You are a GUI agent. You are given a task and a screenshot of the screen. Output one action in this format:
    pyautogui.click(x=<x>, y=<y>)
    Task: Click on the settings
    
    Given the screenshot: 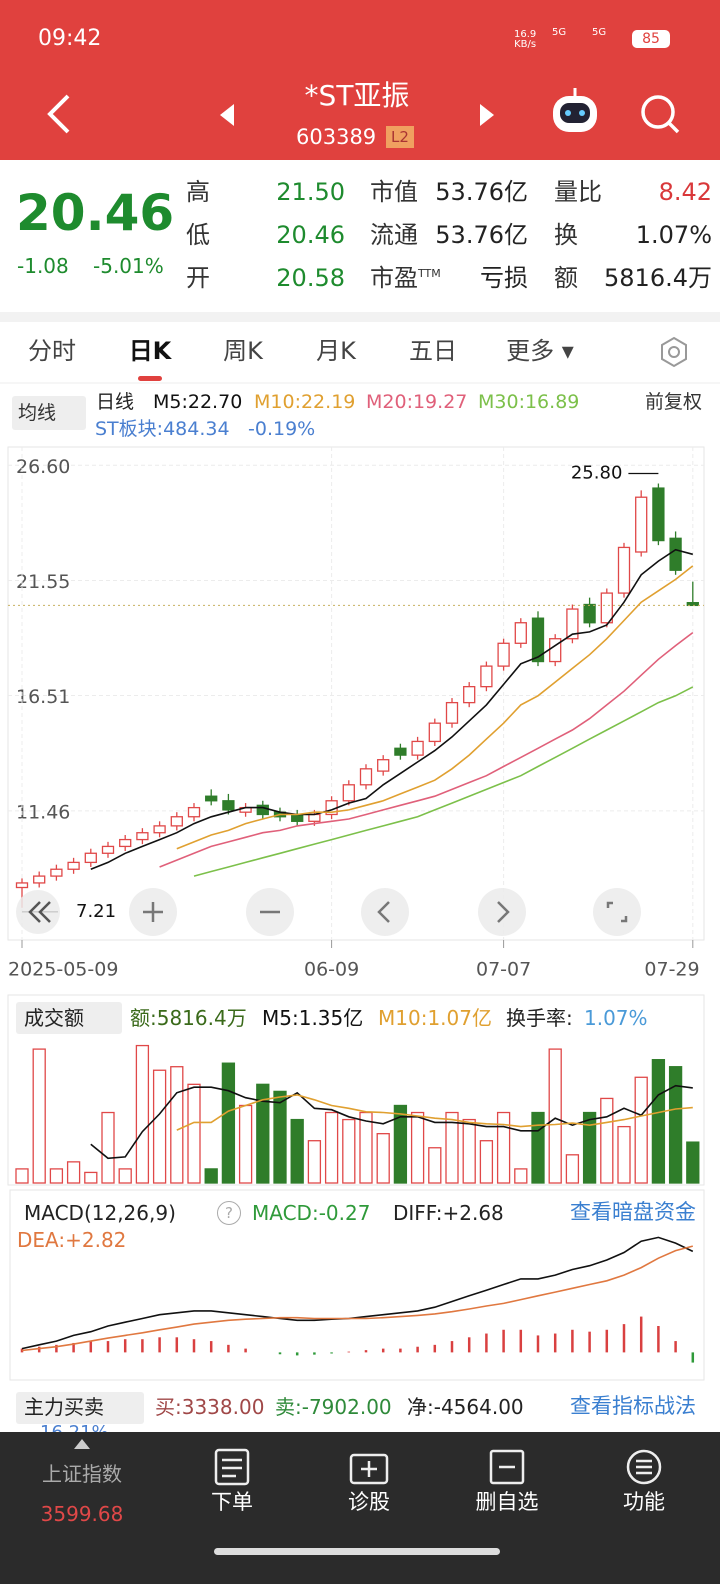 What is the action you would take?
    pyautogui.click(x=674, y=352)
    